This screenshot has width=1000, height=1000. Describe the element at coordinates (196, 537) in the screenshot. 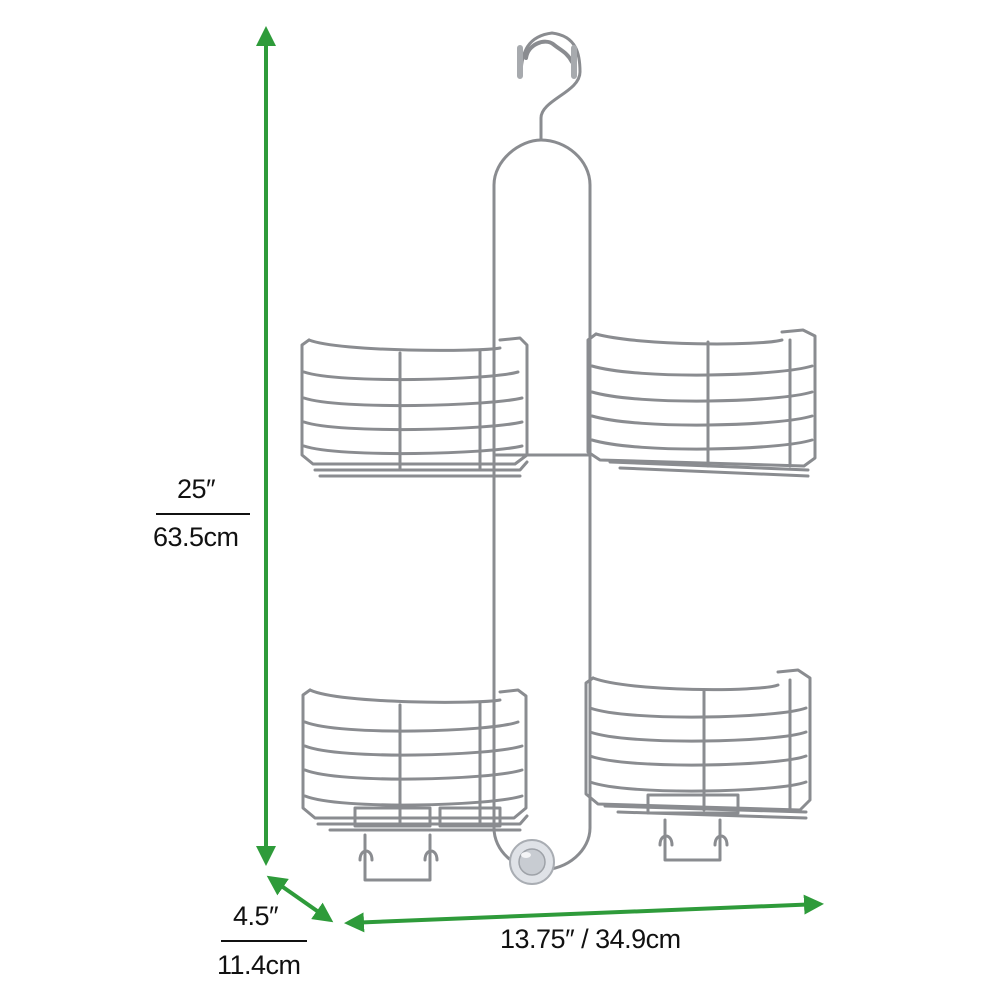

I see `height-metric-label: 63.5cm` at that location.